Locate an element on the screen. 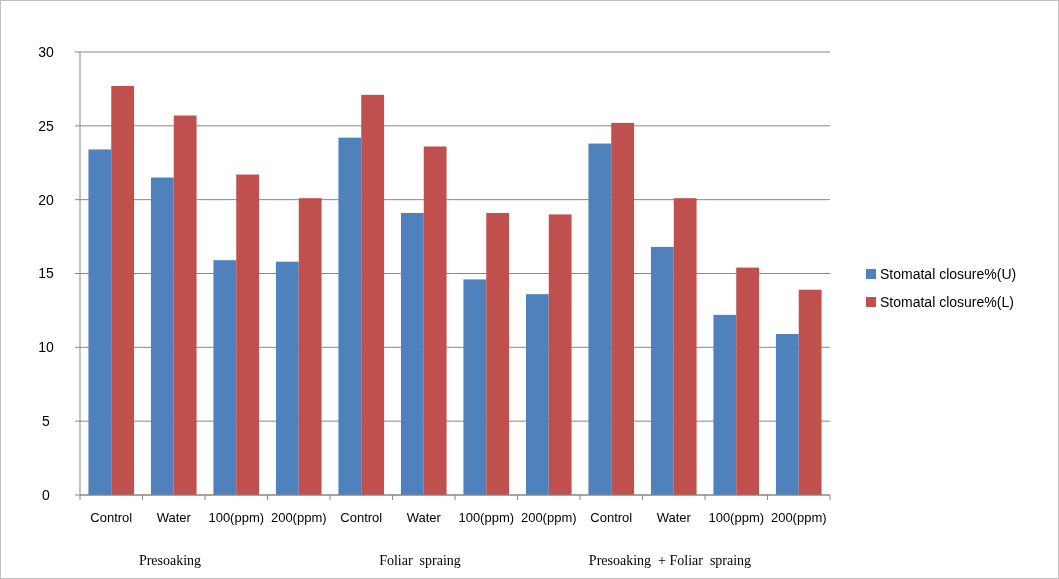 The image size is (1059, 579). y-tick-label: 0 is located at coordinates (46, 494).